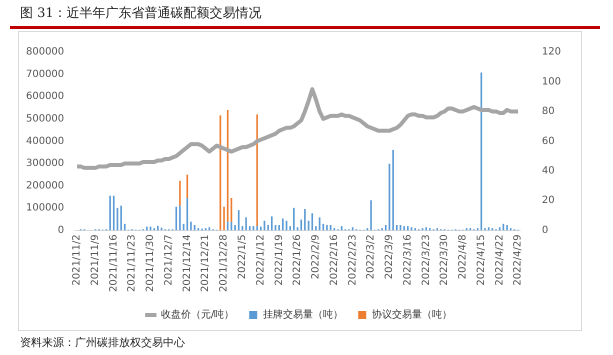  I want to click on y2-tick-label: 120, so click(552, 52).